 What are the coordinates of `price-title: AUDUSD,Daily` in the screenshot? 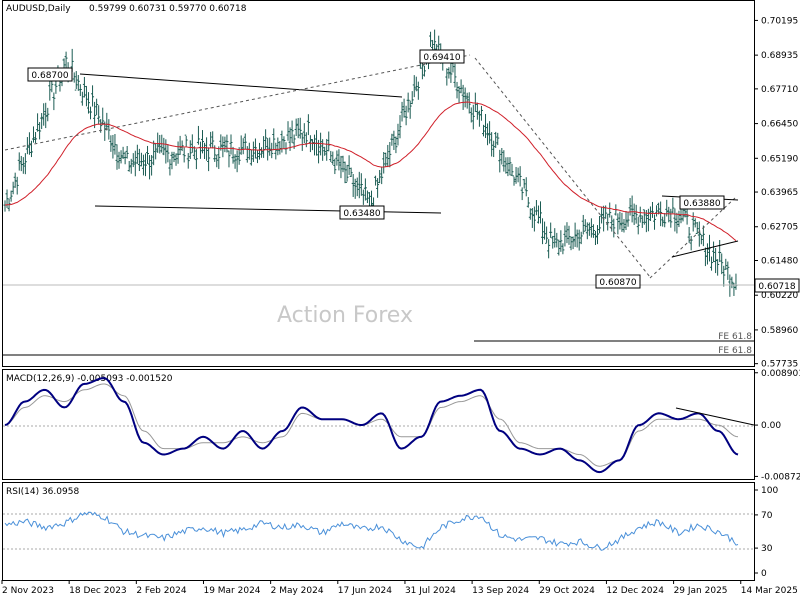 It's located at (38, 9).